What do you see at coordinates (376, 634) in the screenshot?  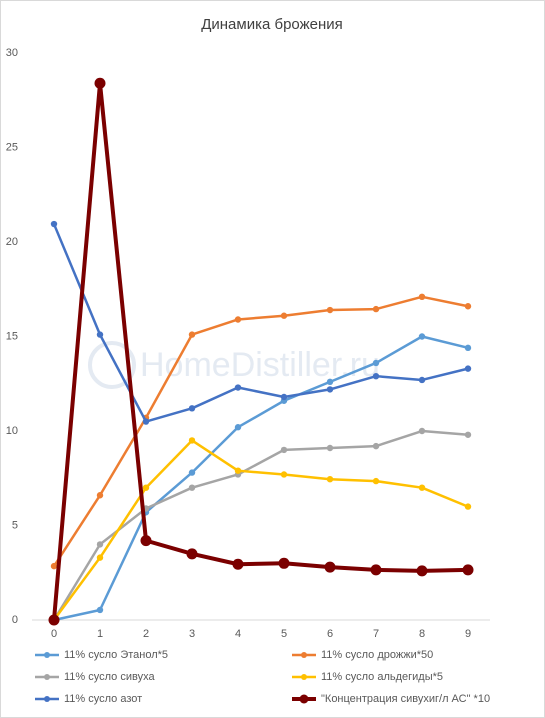 I see `x-tick-label: 7` at bounding box center [376, 634].